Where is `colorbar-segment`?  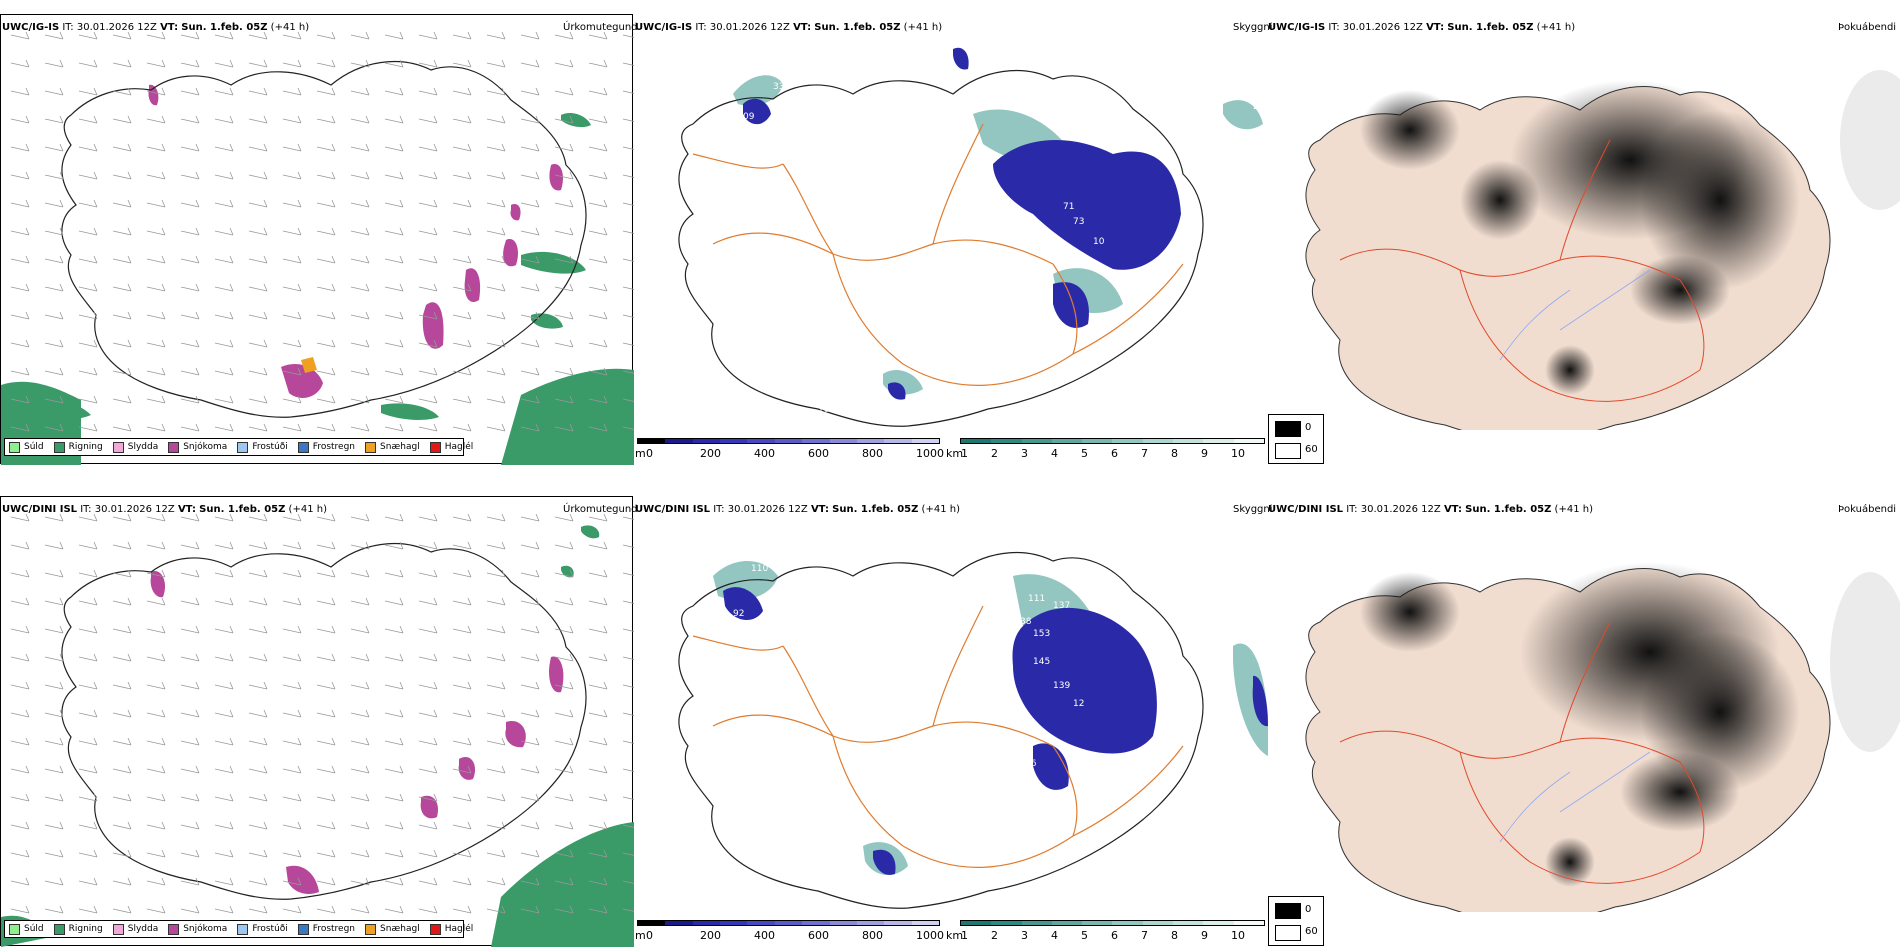 colorbar-segment is located at coordinates (652, 441).